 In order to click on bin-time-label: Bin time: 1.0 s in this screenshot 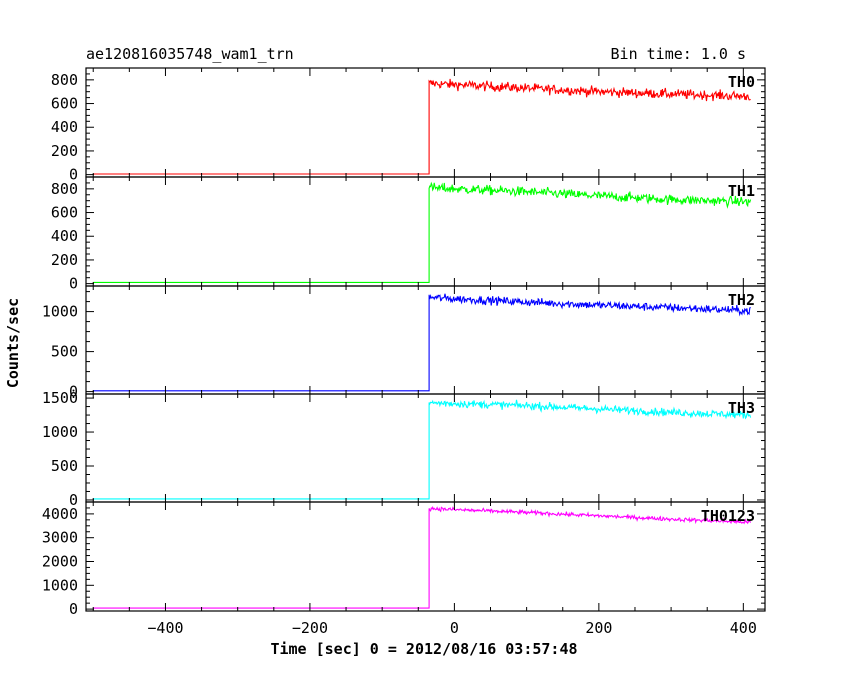, I will do `click(678, 54)`.